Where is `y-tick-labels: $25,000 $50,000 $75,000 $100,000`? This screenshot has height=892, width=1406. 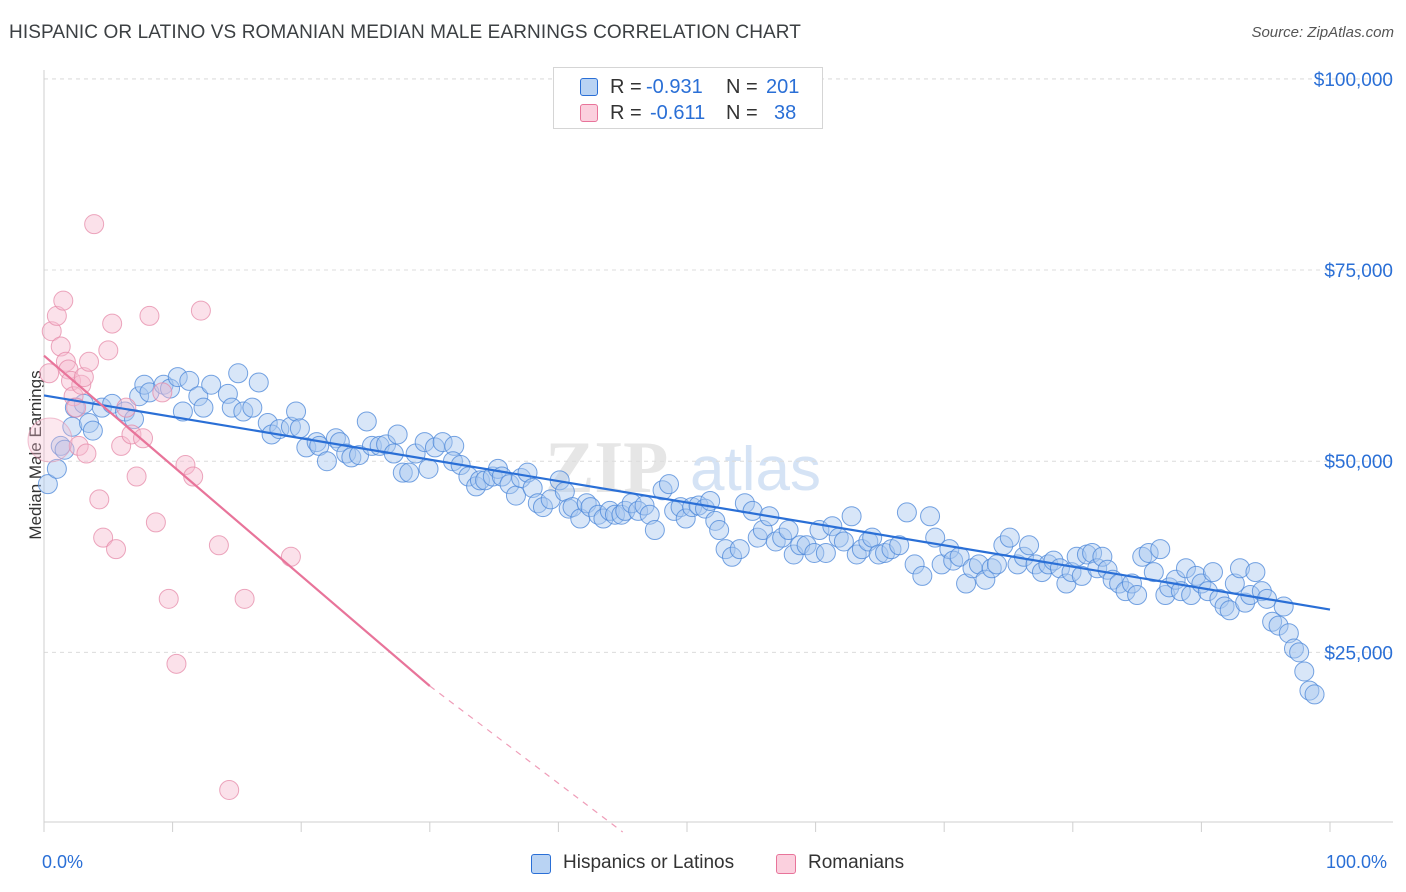
y-tick-labels: $25,000 $50,000 $75,000 $100,000 is located at coordinates (1353, 367).